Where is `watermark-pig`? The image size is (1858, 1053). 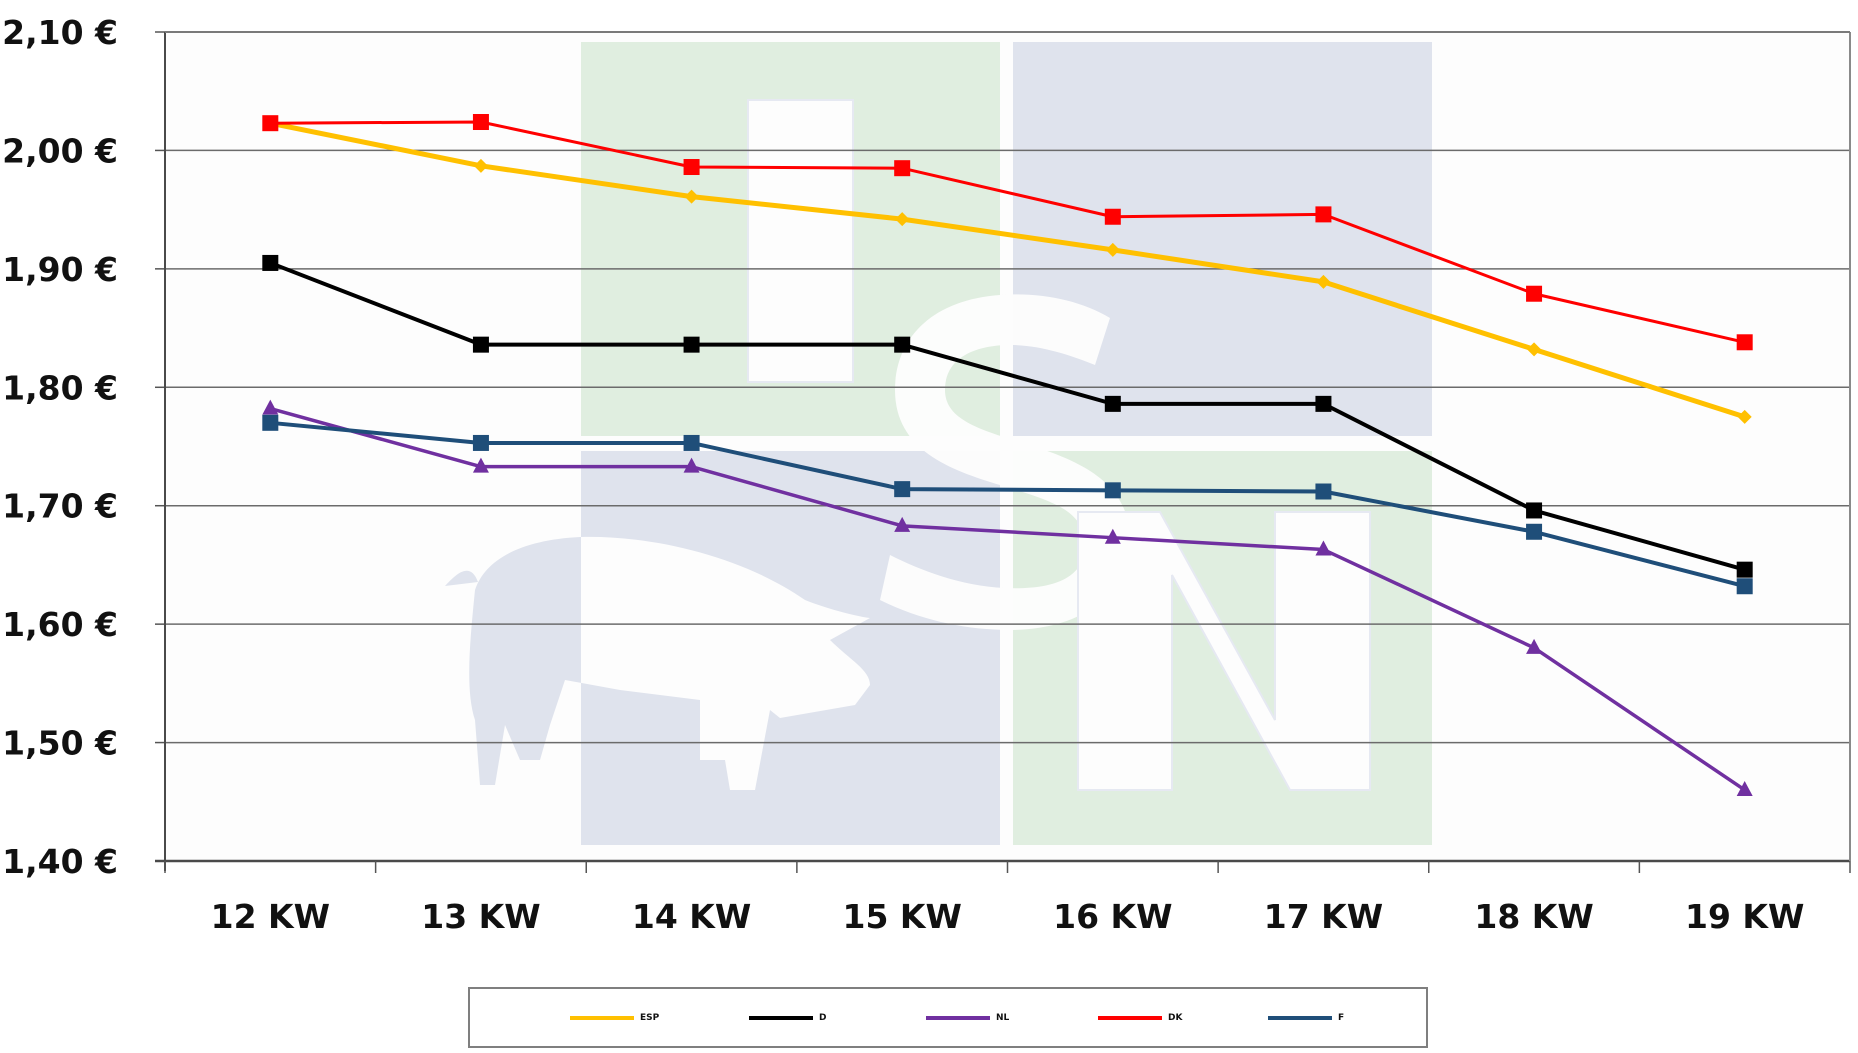 watermark-pig is located at coordinates (513, 660).